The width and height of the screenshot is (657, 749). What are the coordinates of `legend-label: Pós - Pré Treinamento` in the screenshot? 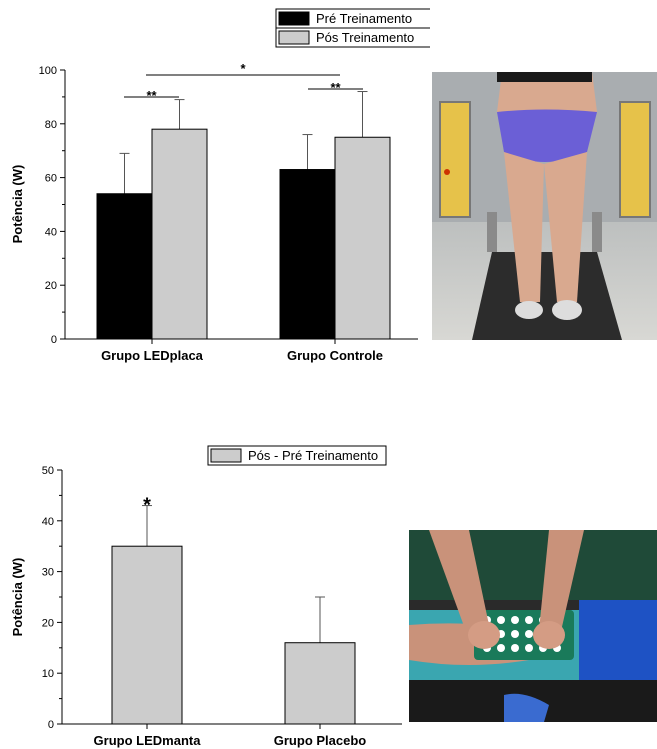 It's located at (313, 455).